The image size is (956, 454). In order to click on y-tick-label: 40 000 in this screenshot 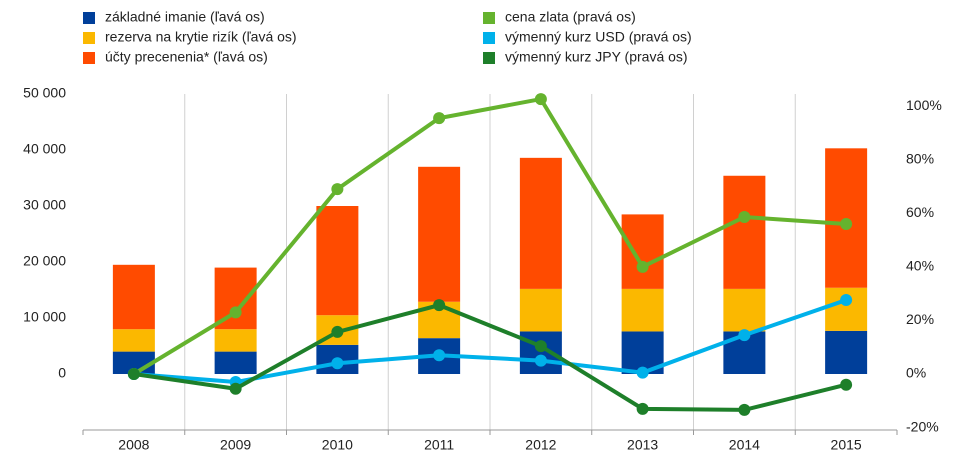, I will do `click(44, 149)`.